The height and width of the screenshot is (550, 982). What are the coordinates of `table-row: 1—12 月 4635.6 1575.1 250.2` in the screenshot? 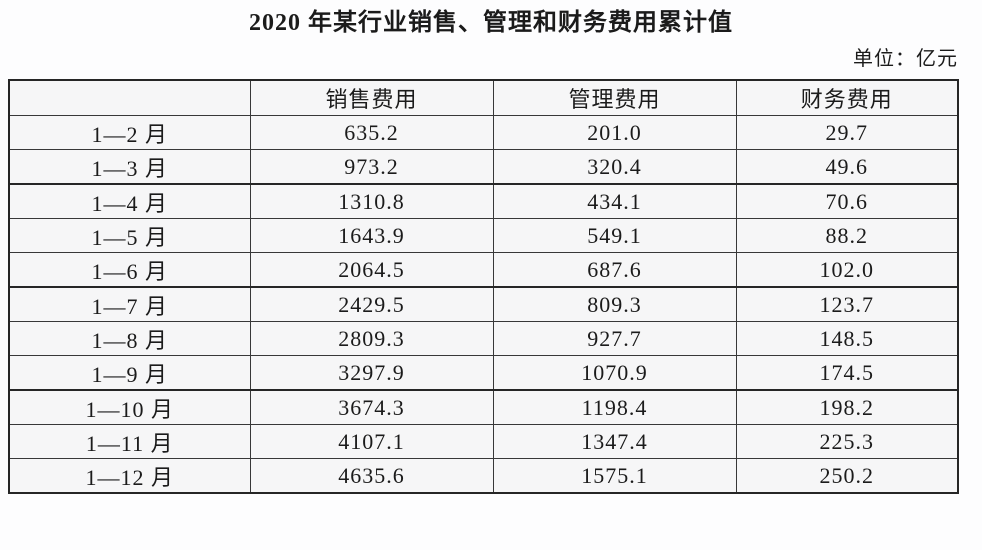 It's located at (483, 476).